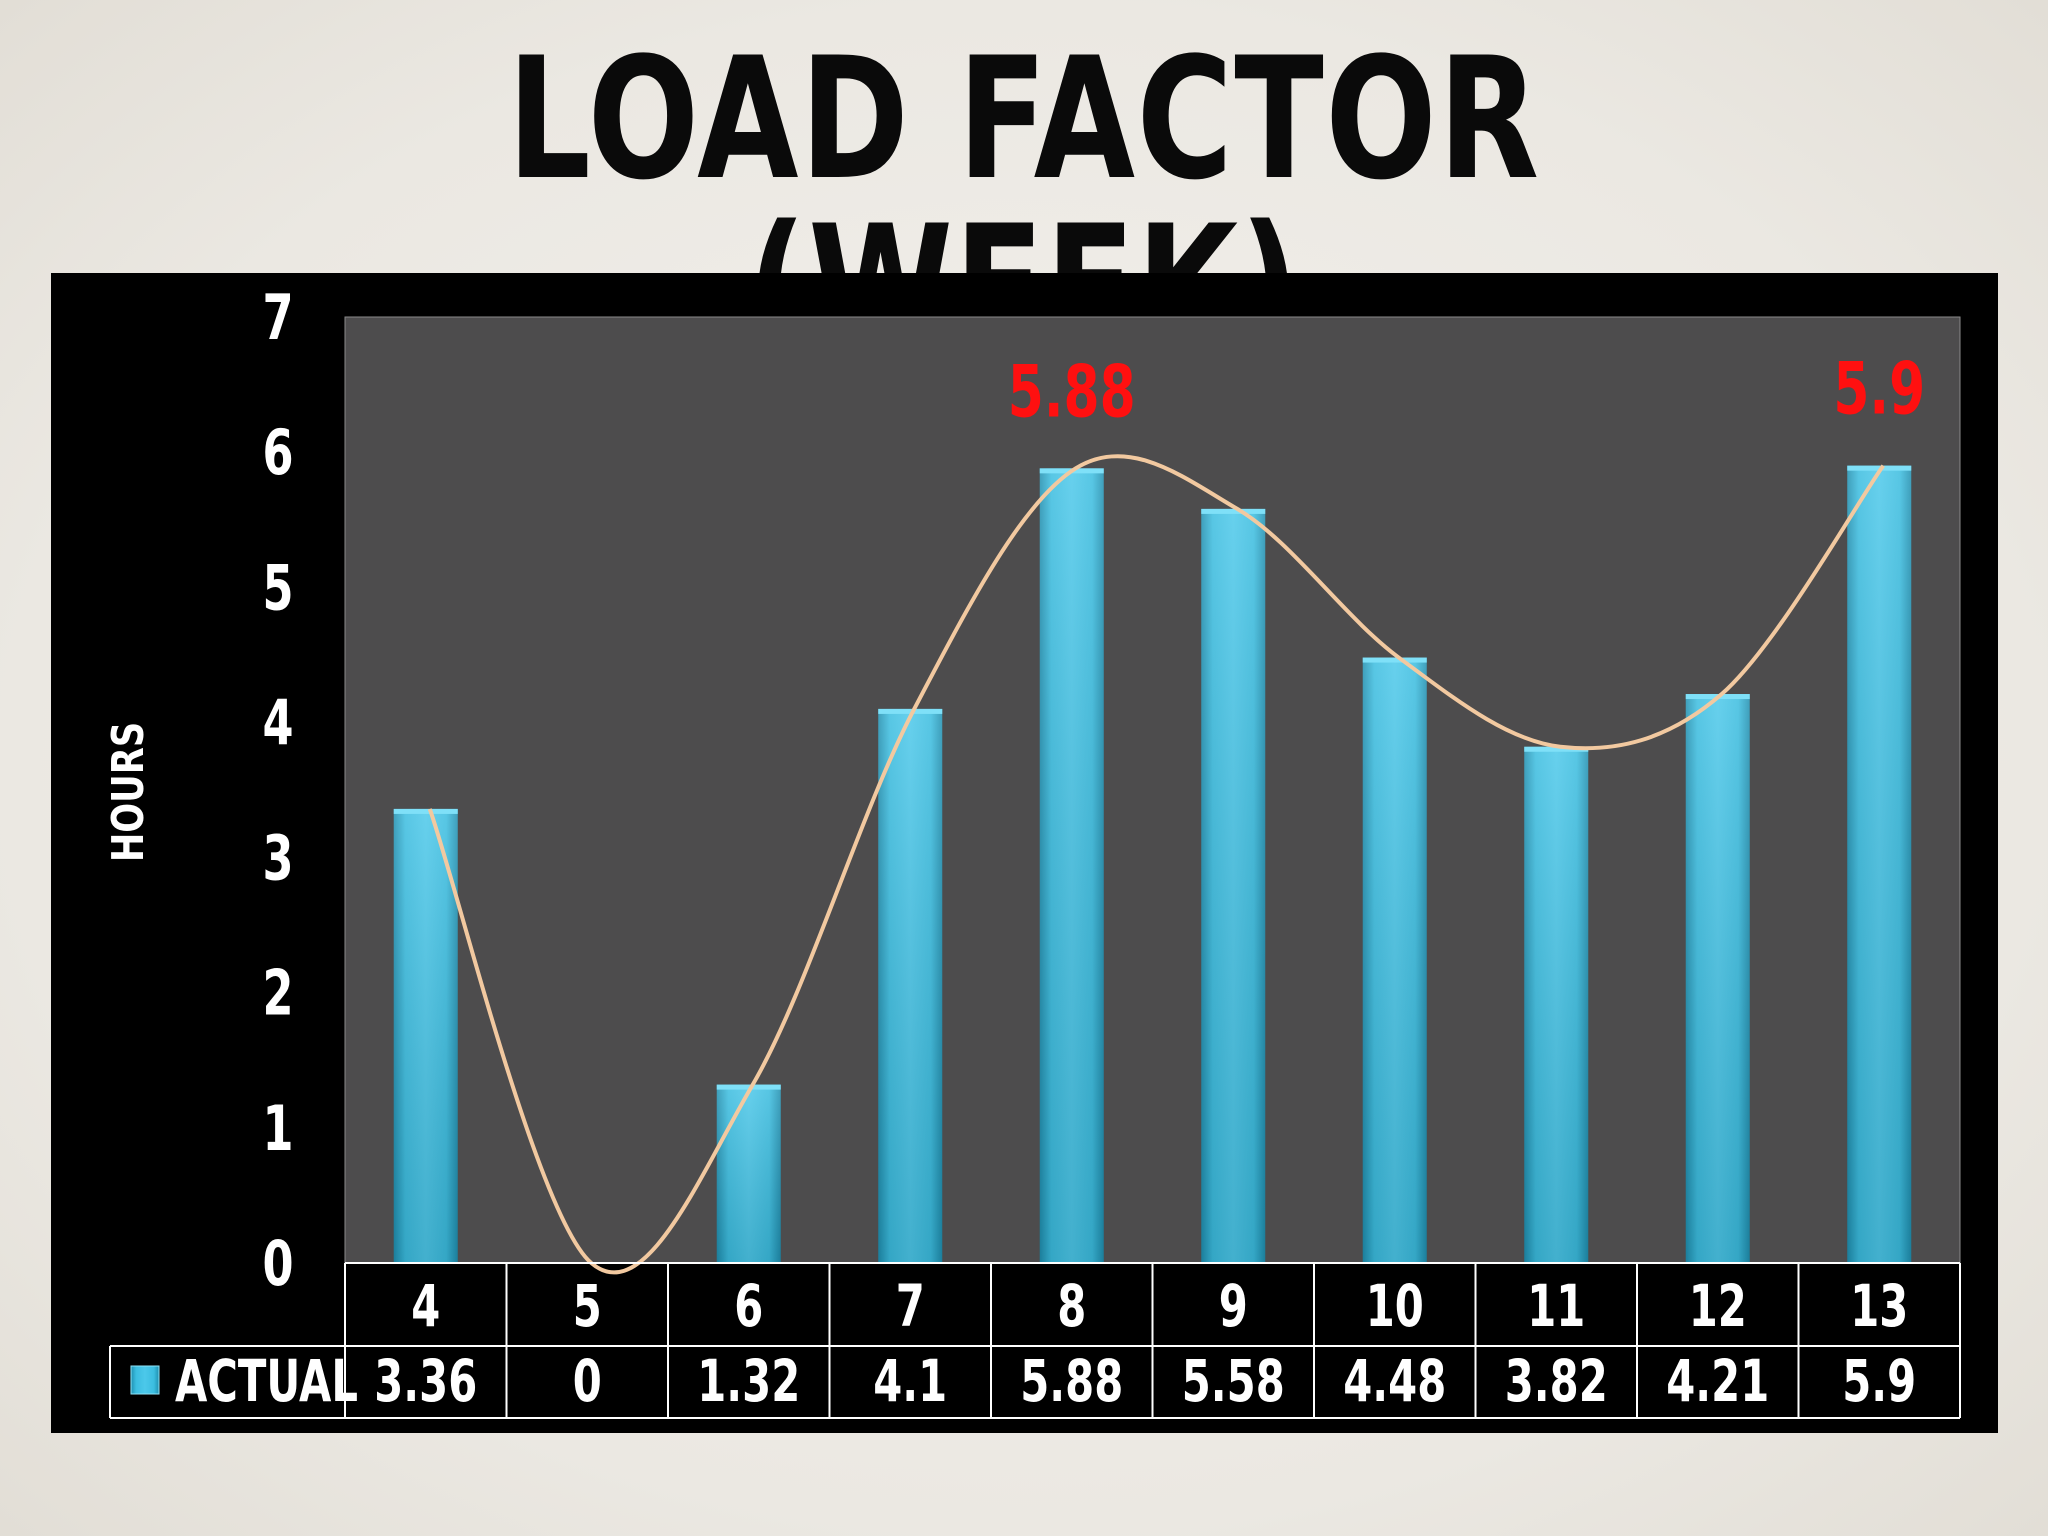 This screenshot has height=1536, width=2048. What do you see at coordinates (1556, 1306) in the screenshot?
I see `x-category-label: 11` at bounding box center [1556, 1306].